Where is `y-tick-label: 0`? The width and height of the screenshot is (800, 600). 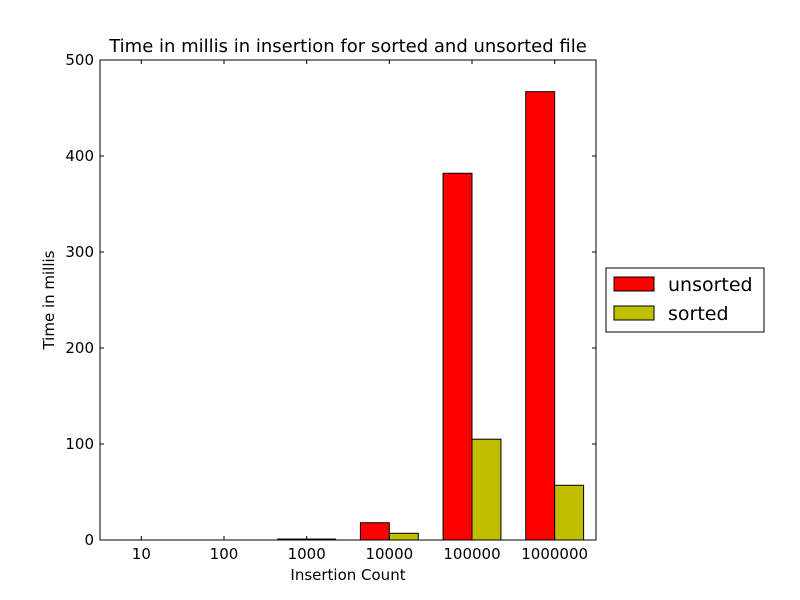 y-tick-label: 0 is located at coordinates (89, 540).